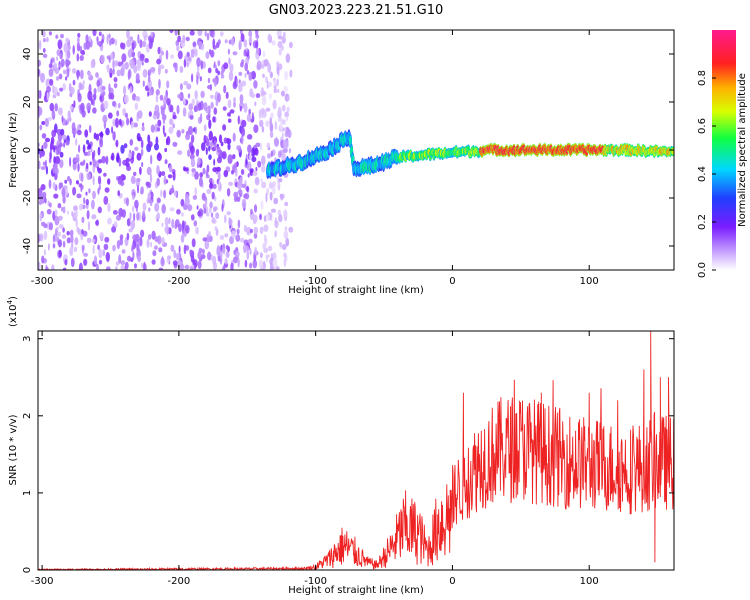  What do you see at coordinates (702, 78) in the screenshot?
I see `colorbar-tick-label: 0.8` at bounding box center [702, 78].